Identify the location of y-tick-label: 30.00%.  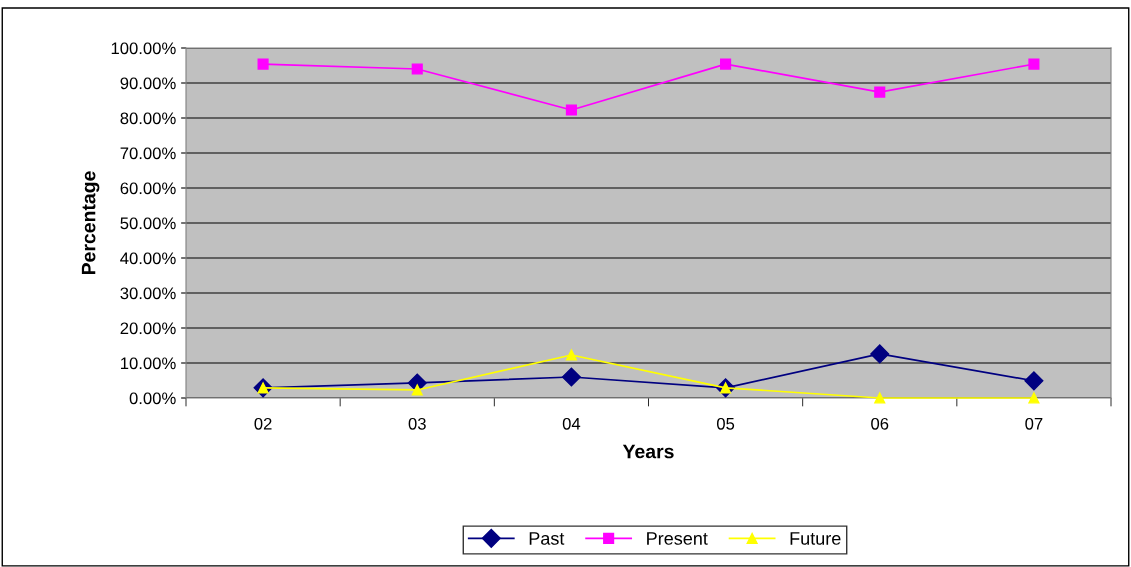
(148, 293).